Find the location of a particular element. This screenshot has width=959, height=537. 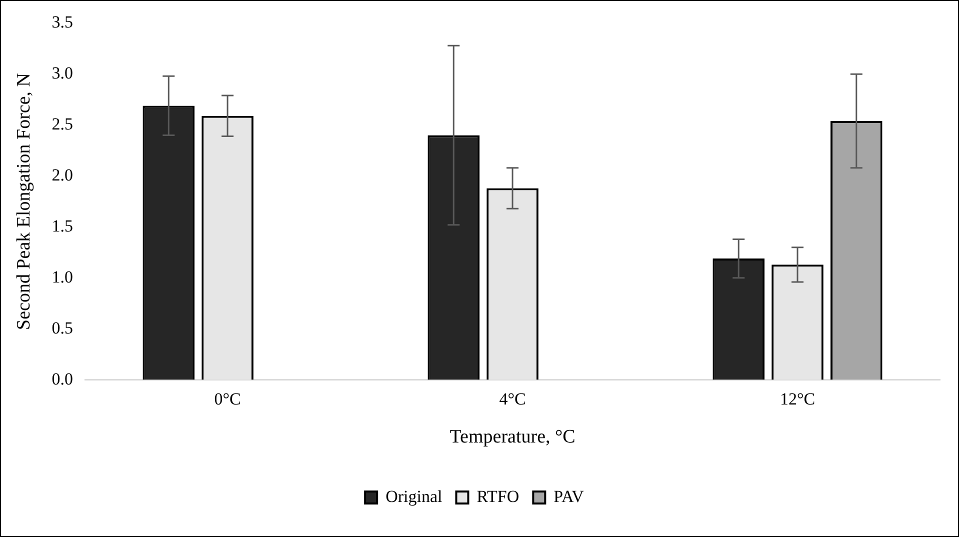

y-tick-label: 0.0 is located at coordinates (63, 378).